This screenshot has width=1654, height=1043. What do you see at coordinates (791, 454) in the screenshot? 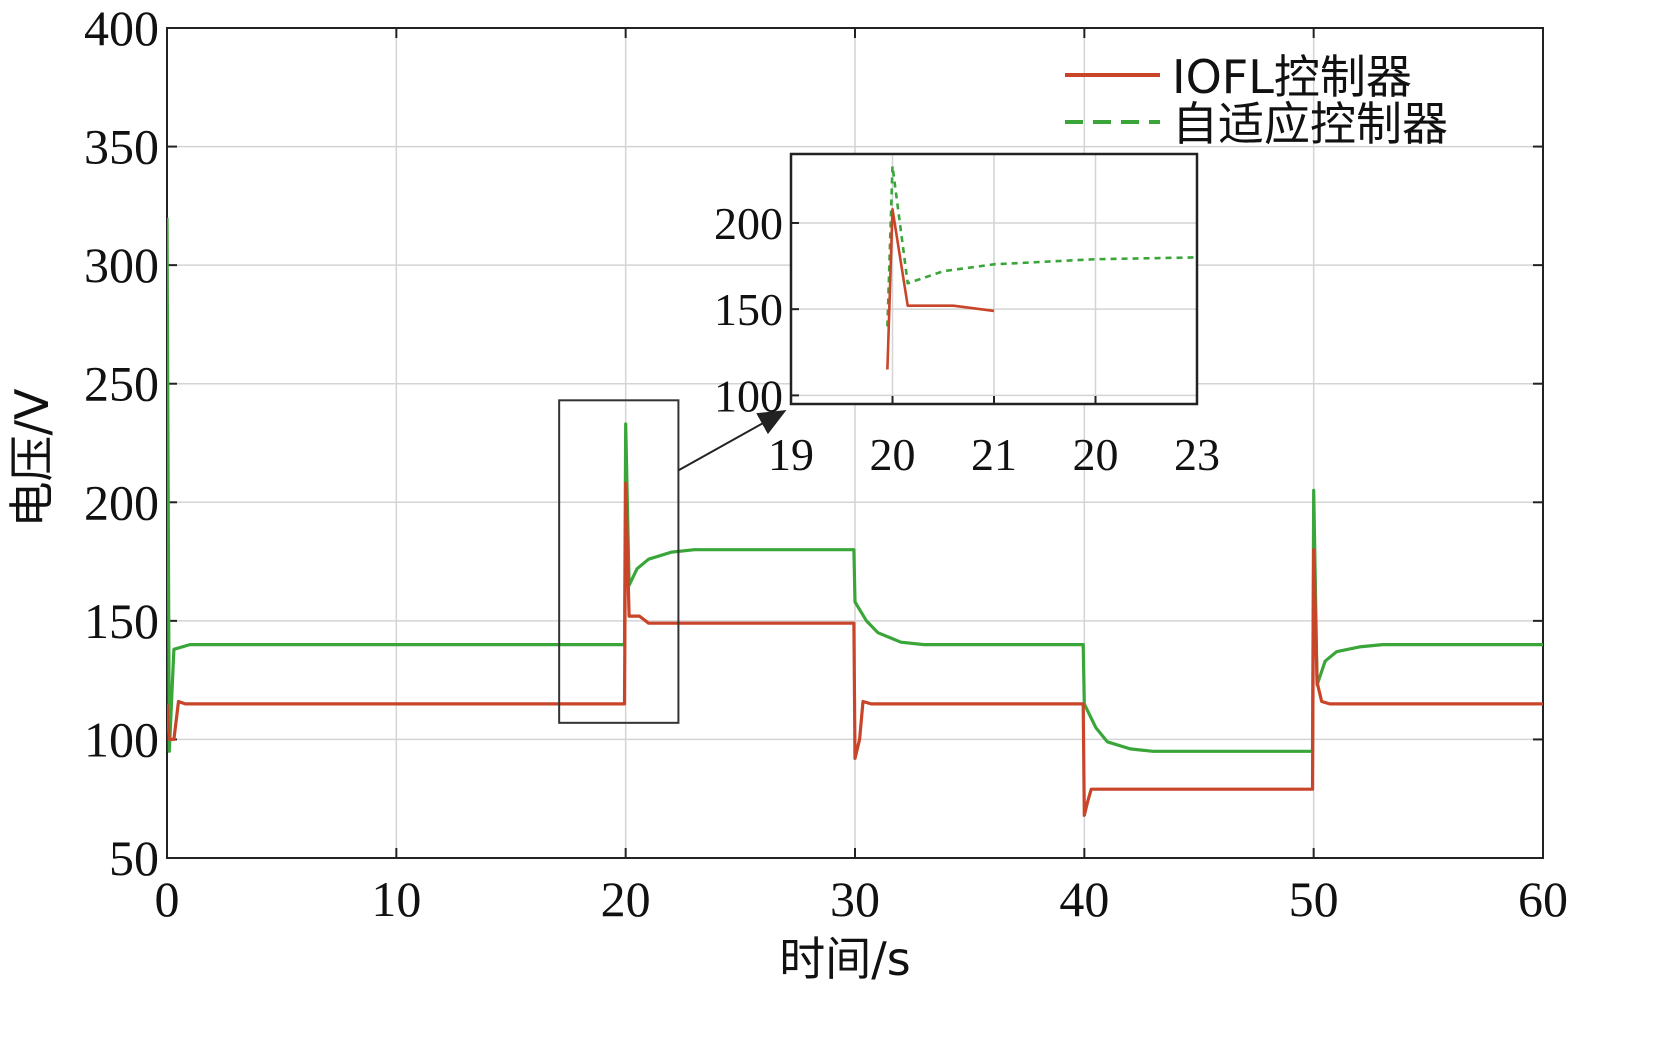
I see `inset-x-tick-label: 19` at bounding box center [791, 454].